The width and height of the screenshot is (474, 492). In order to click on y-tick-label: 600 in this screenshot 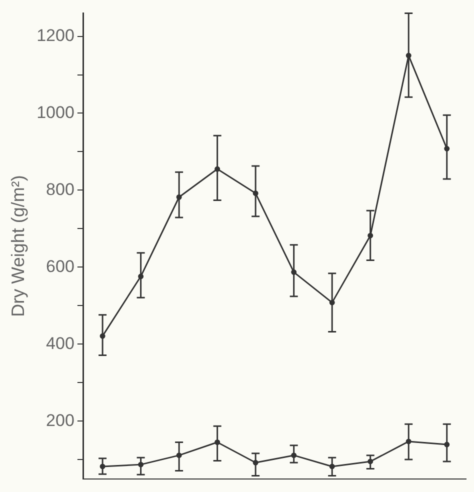, I will do `click(60, 266)`.